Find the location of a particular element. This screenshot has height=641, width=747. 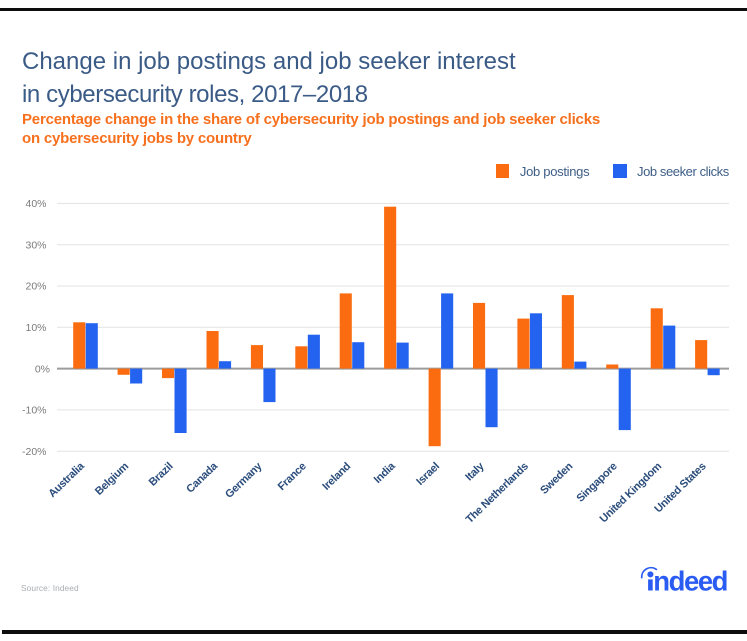

svg-text: Israel is located at coordinates (428, 474).